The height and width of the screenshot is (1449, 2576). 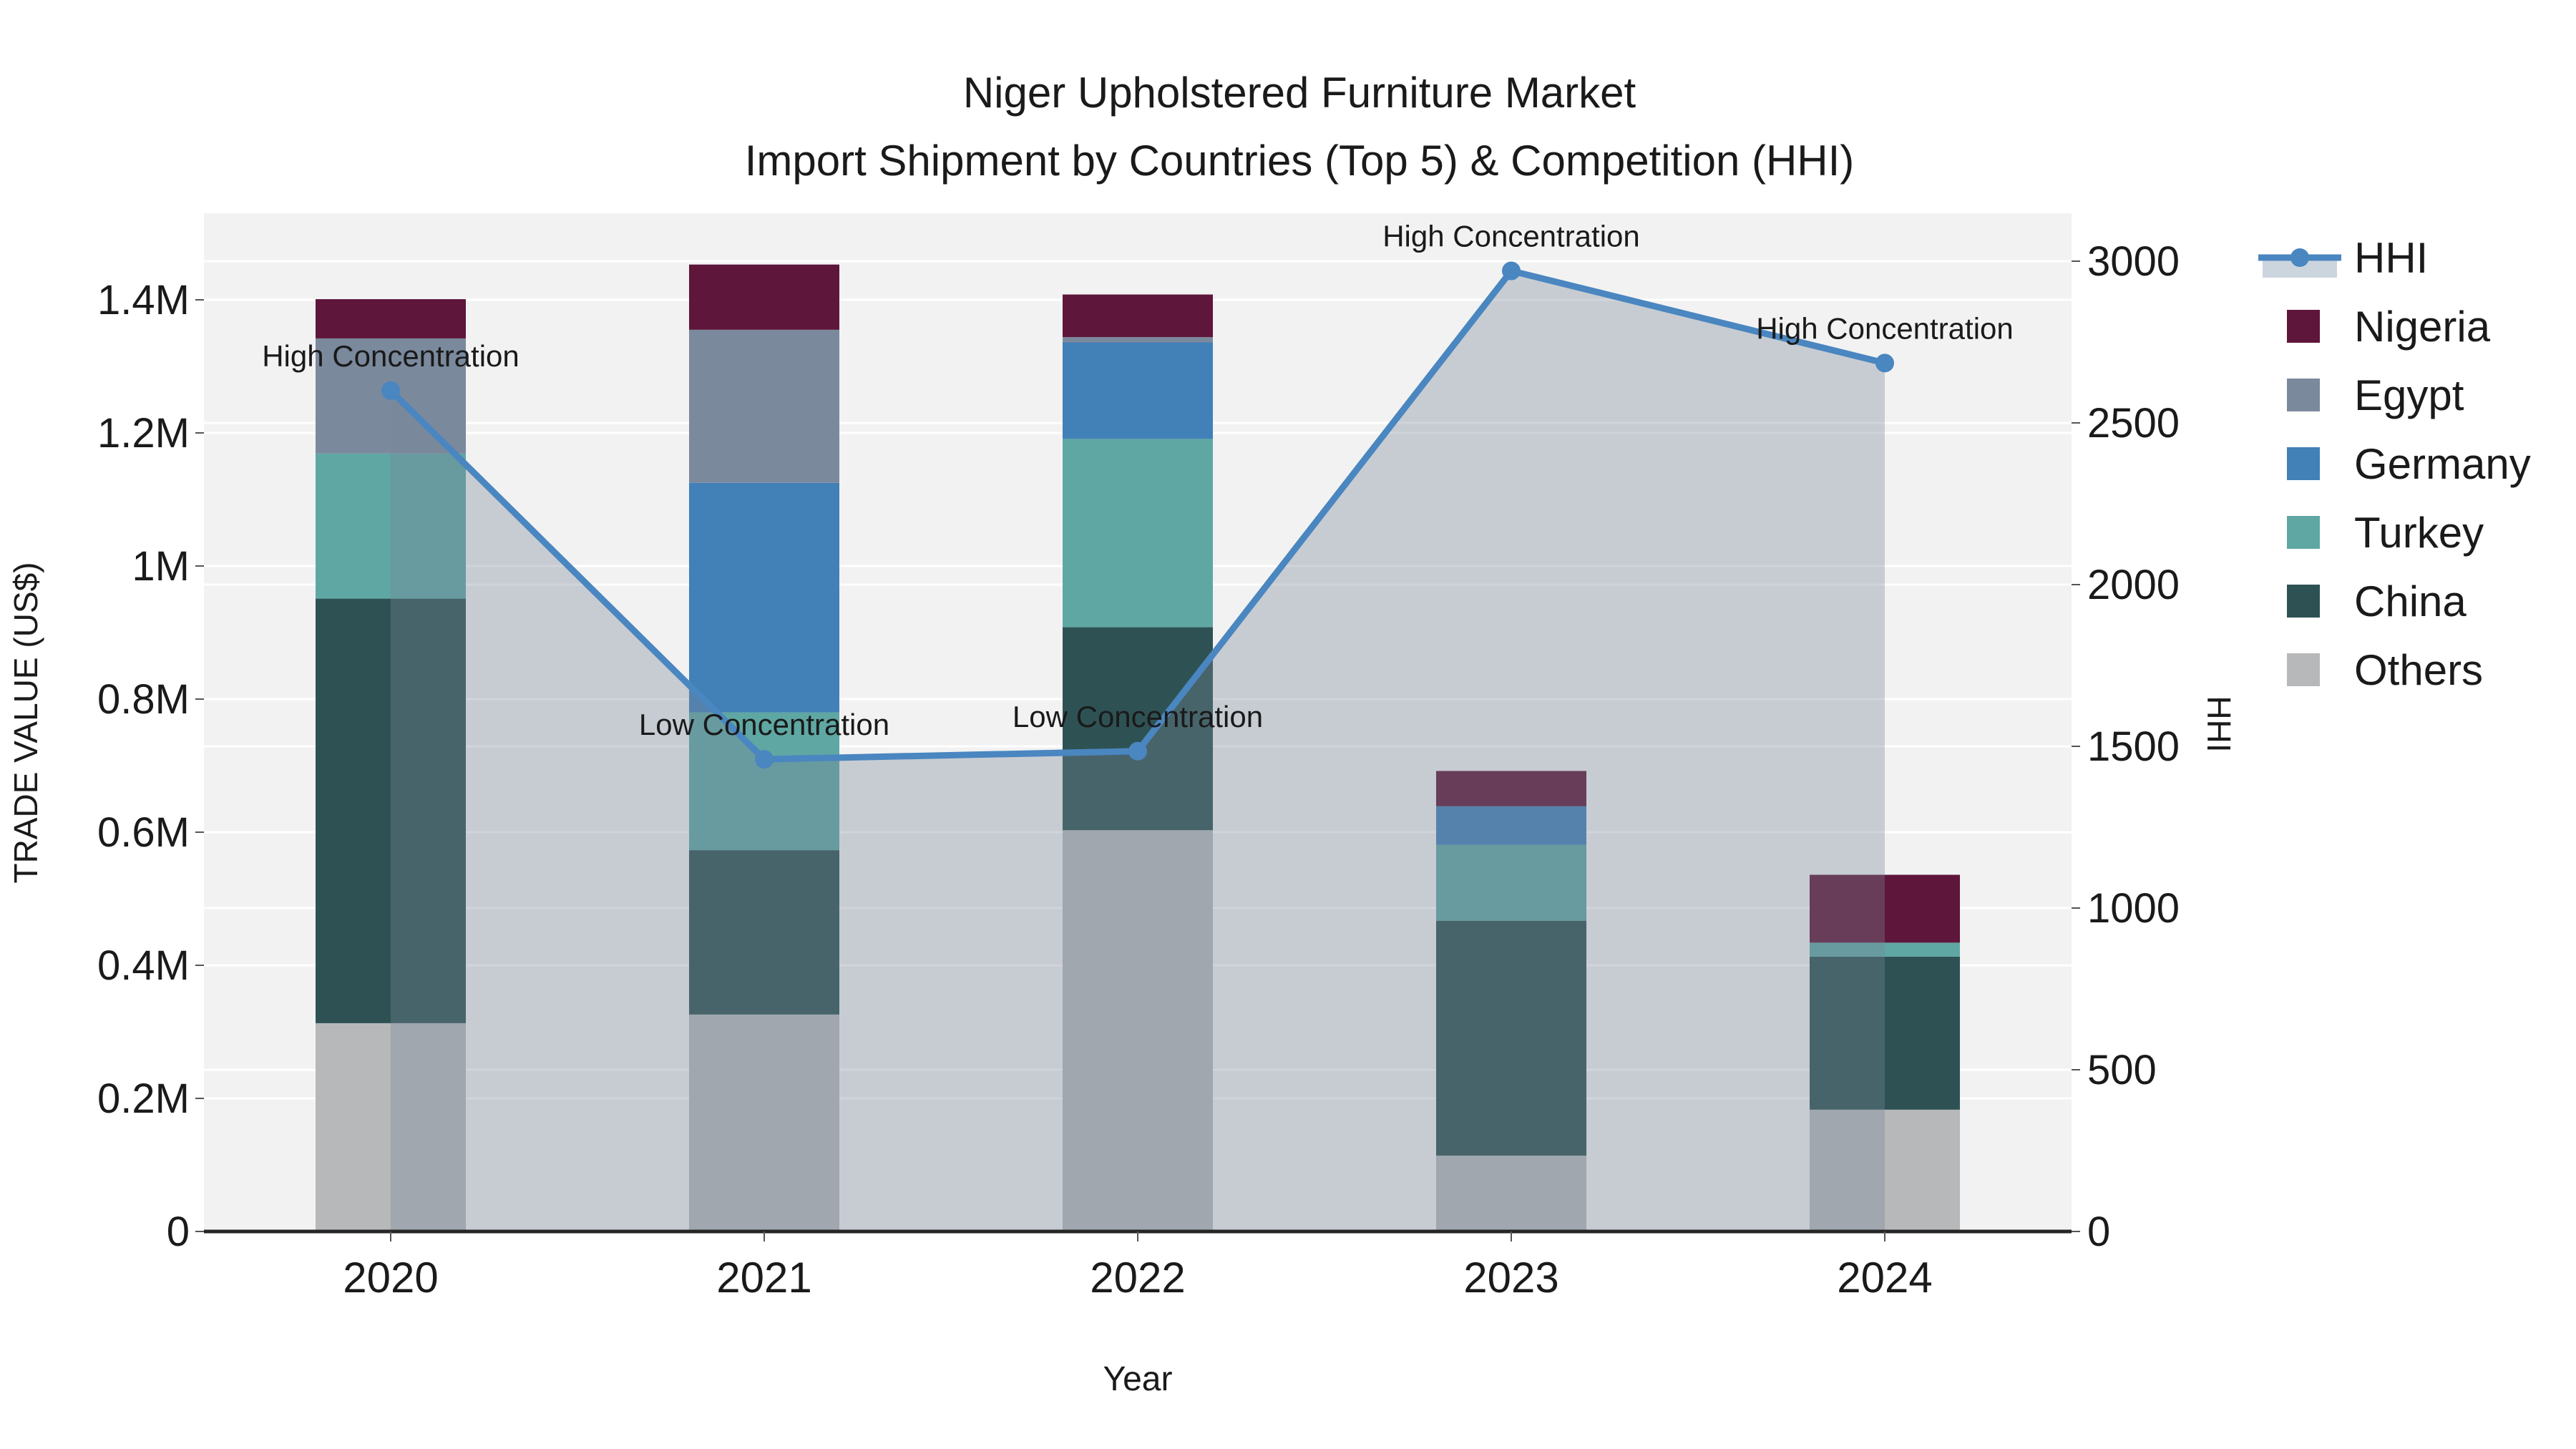 I want to click on y-right-tick-label: 1000, so click(x=2133, y=908).